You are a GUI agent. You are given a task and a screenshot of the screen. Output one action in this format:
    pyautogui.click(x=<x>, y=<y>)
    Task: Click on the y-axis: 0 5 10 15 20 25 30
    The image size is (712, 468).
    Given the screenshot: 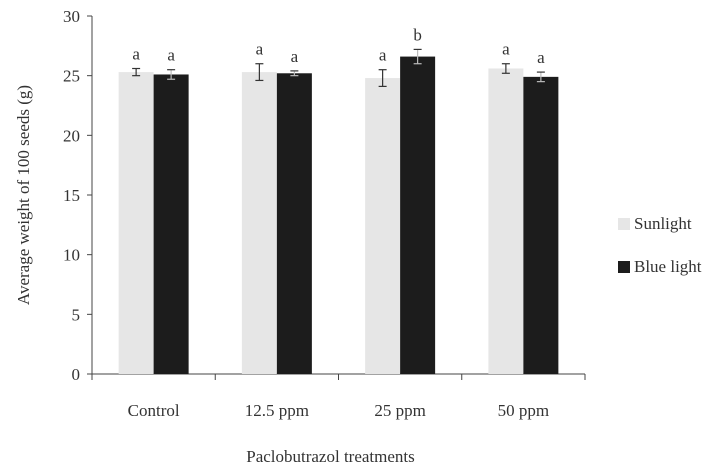 What is the action you would take?
    pyautogui.click(x=78, y=195)
    